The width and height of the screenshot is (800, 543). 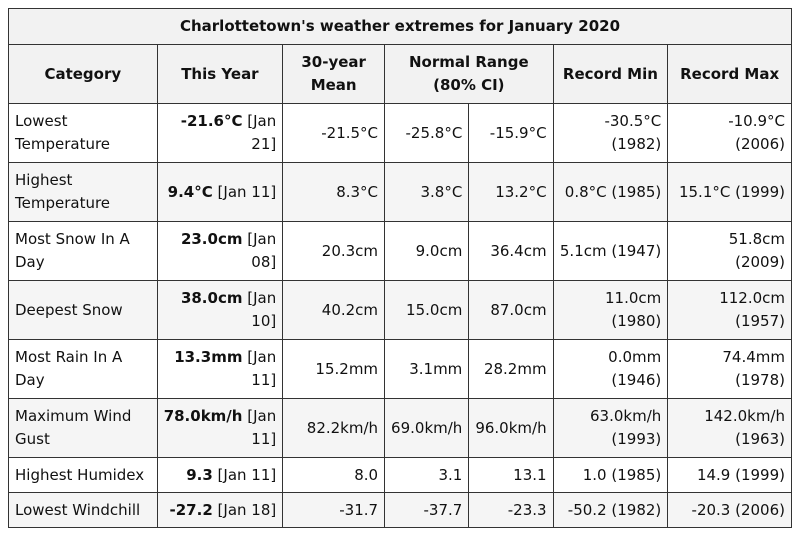 What do you see at coordinates (72, 250) in the screenshot?
I see `category-text: Most Snow In A Day` at bounding box center [72, 250].